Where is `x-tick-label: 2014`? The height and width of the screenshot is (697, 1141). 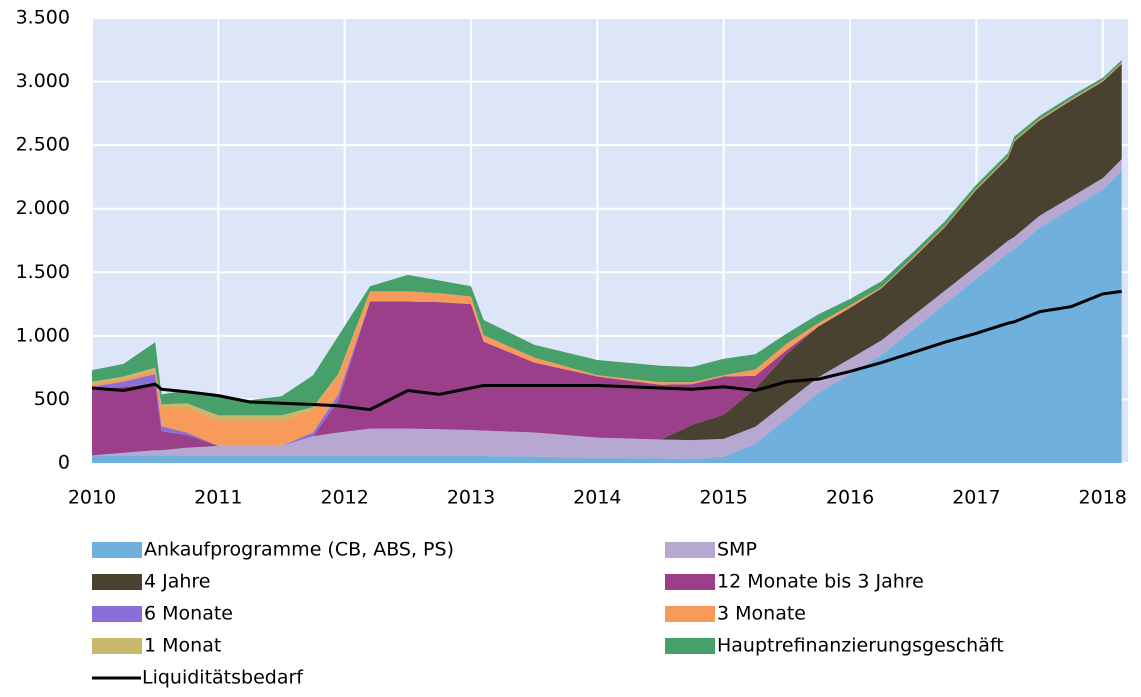 x-tick-label: 2014 is located at coordinates (597, 498).